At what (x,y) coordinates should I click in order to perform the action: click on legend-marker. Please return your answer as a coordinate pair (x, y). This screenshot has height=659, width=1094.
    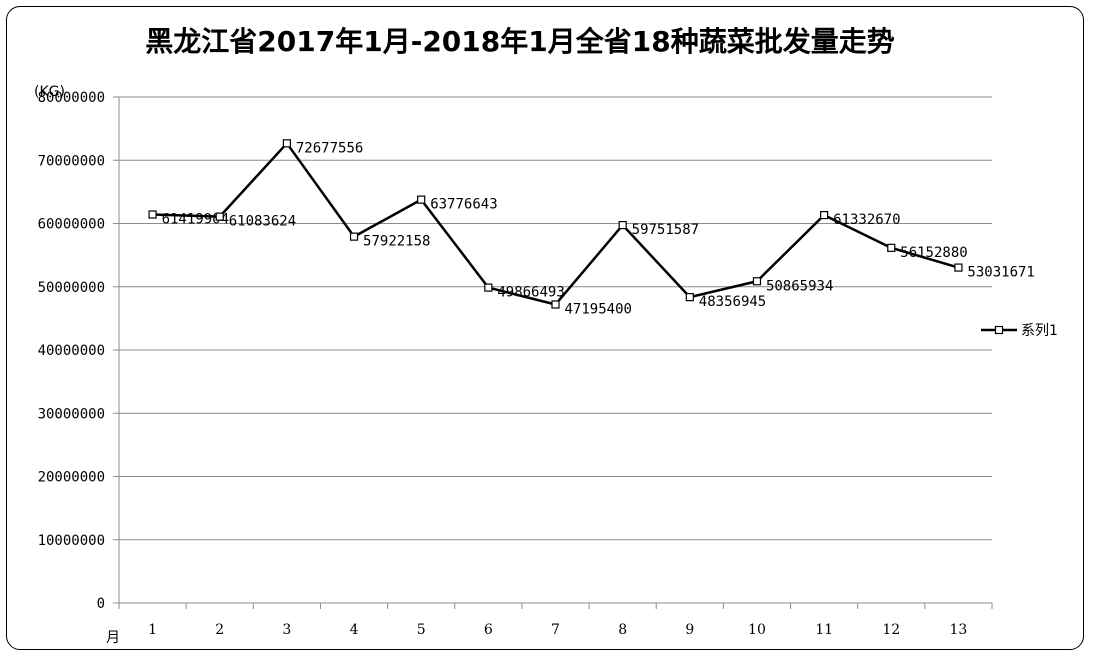
    Looking at the image, I should click on (999, 330).